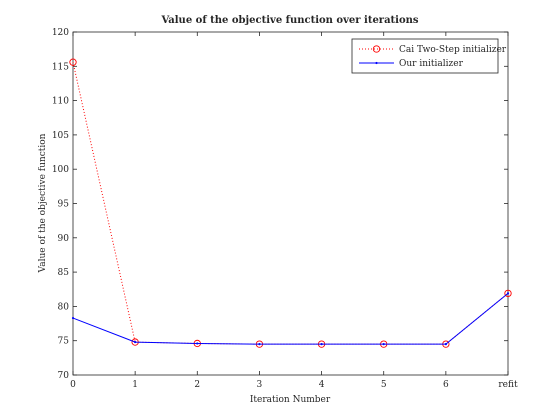 This screenshot has width=560, height=420. I want to click on y-tick-label: 90, so click(64, 239).